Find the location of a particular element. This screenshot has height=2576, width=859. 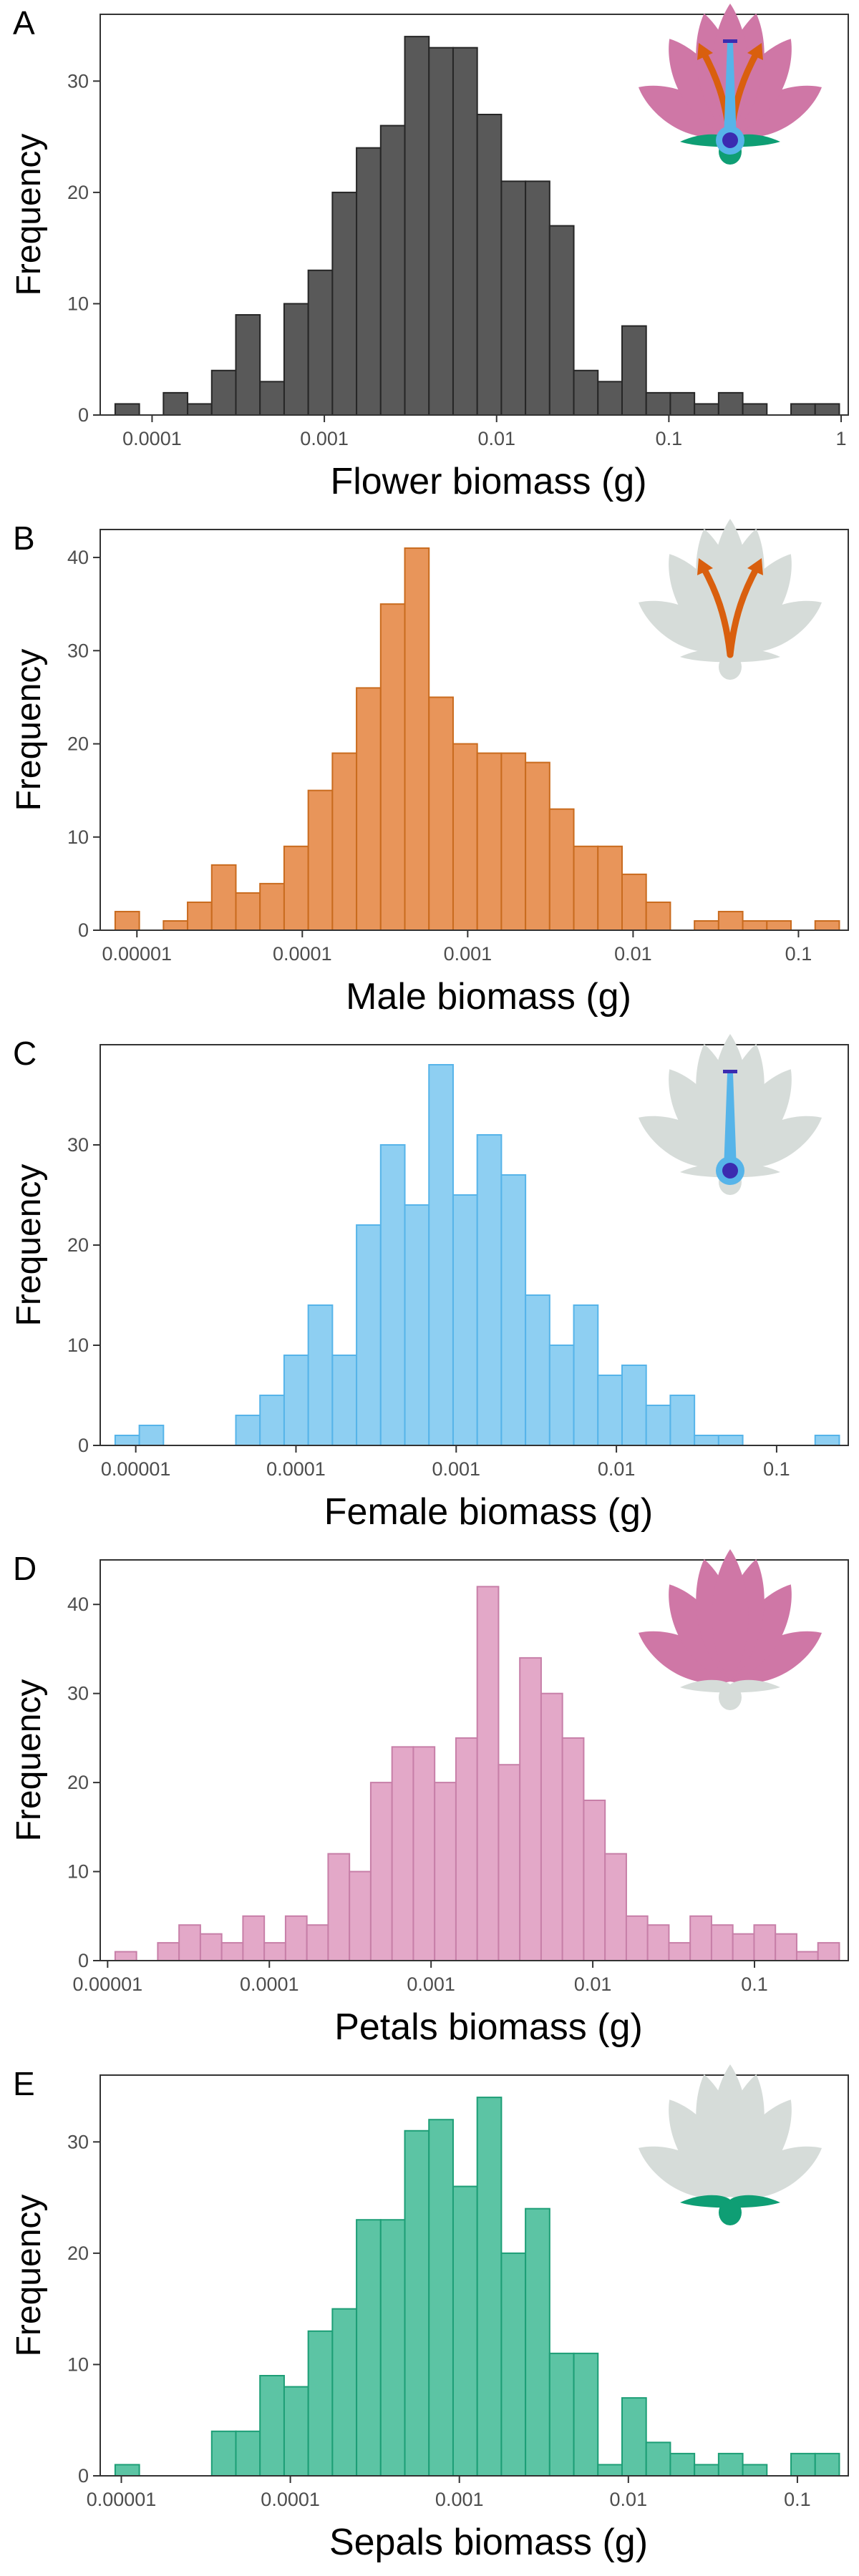

anther-shape is located at coordinates (755, 566).